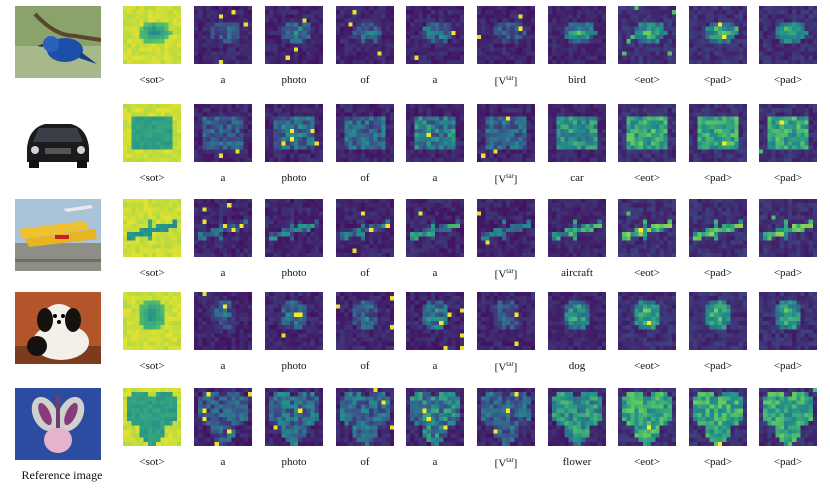  What do you see at coordinates (577, 366) in the screenshot?
I see `class-label-dog: dog` at bounding box center [577, 366].